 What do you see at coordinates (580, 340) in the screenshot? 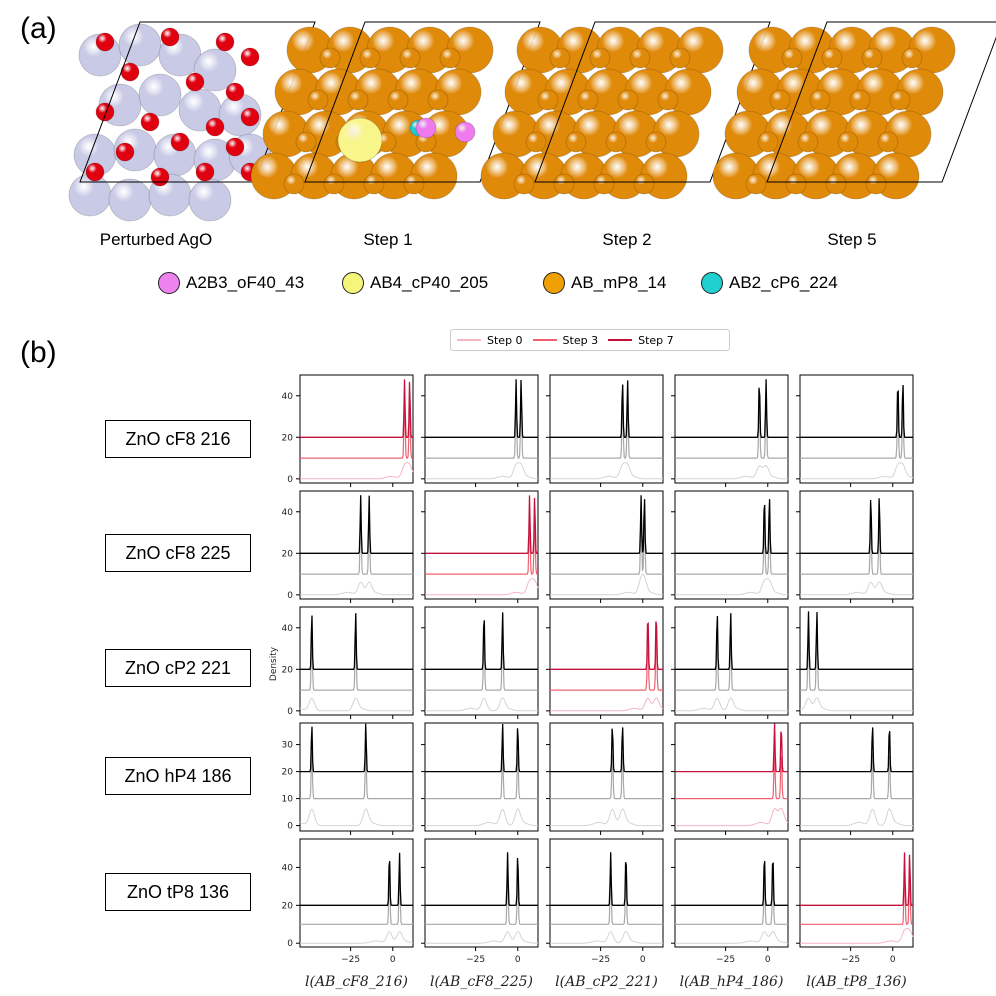
I see `step-legend-label: Step 3` at bounding box center [580, 340].